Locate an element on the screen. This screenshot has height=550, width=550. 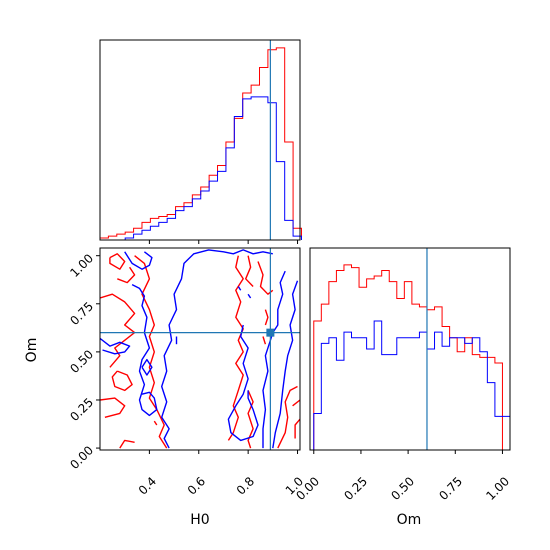
y-tick-label-om: 0.25 is located at coordinates (81, 409).